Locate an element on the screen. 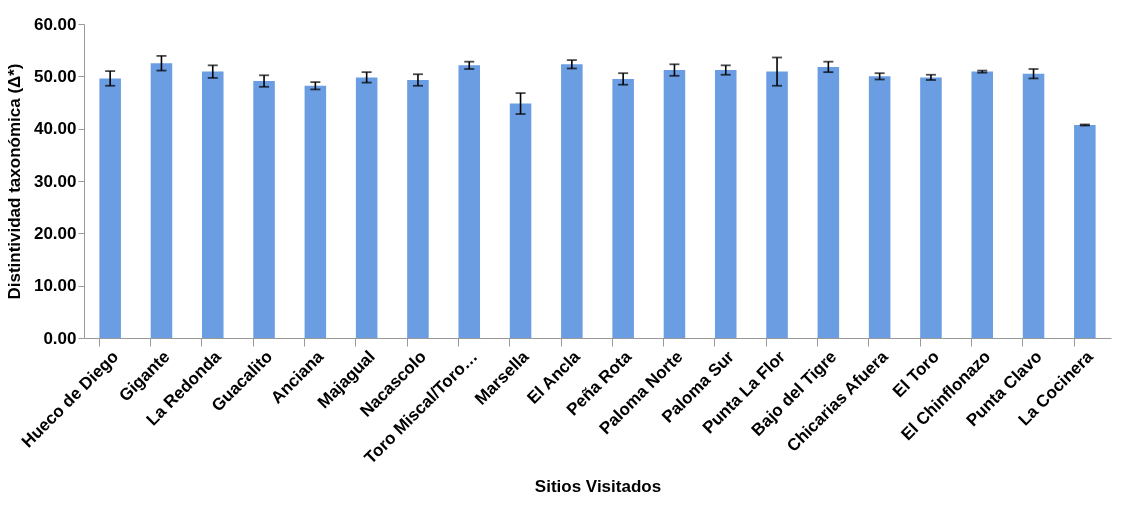  y-tick-label: 40.00 is located at coordinates (55, 129).